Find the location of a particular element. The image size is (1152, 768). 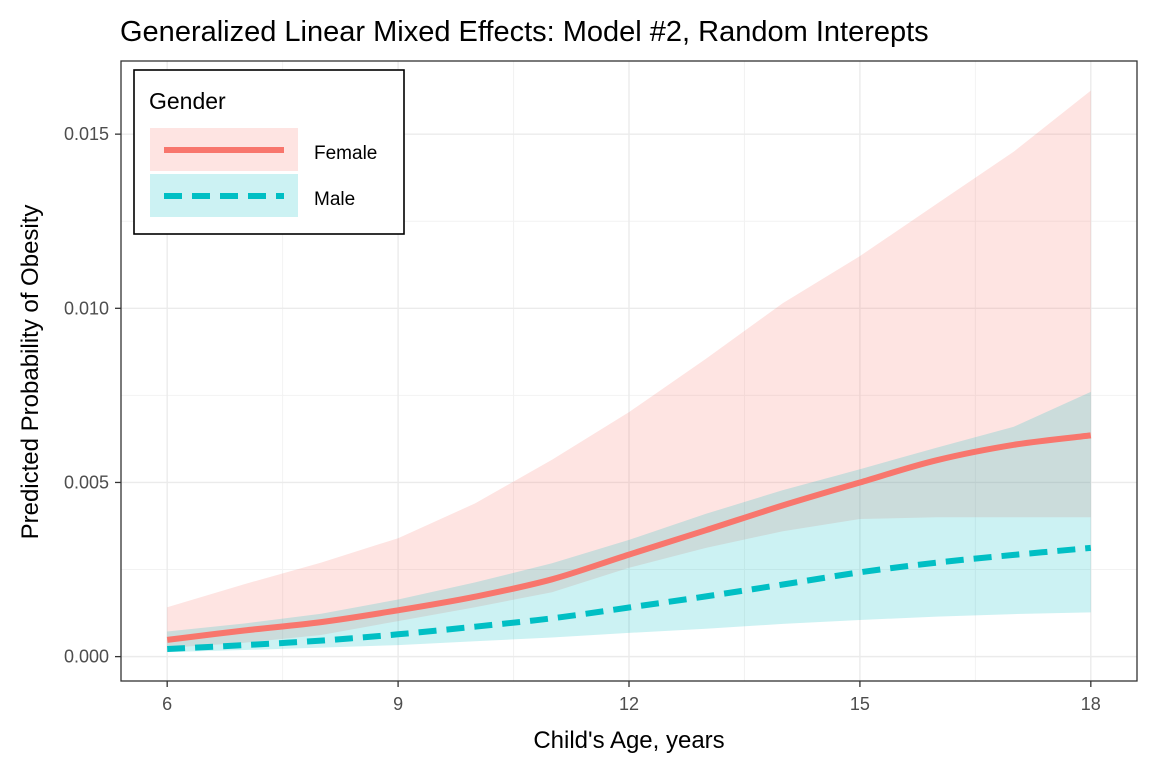

legend: Gender Female Male is located at coordinates (269, 152).